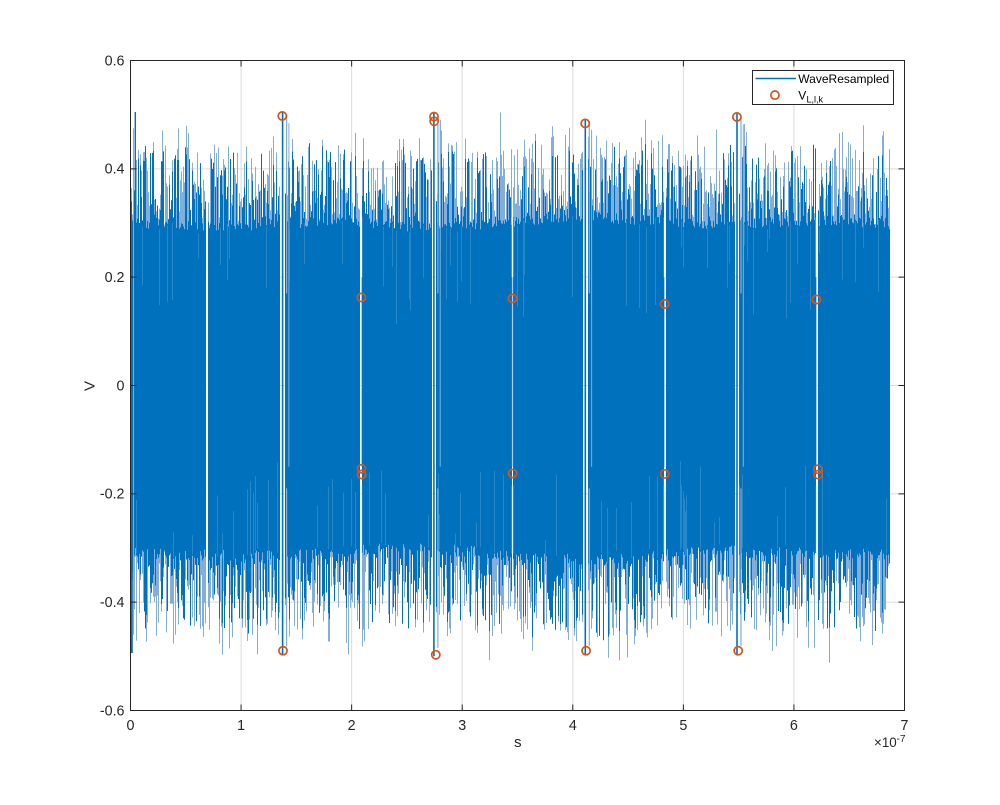  I want to click on svg-text: s, so click(518, 742).